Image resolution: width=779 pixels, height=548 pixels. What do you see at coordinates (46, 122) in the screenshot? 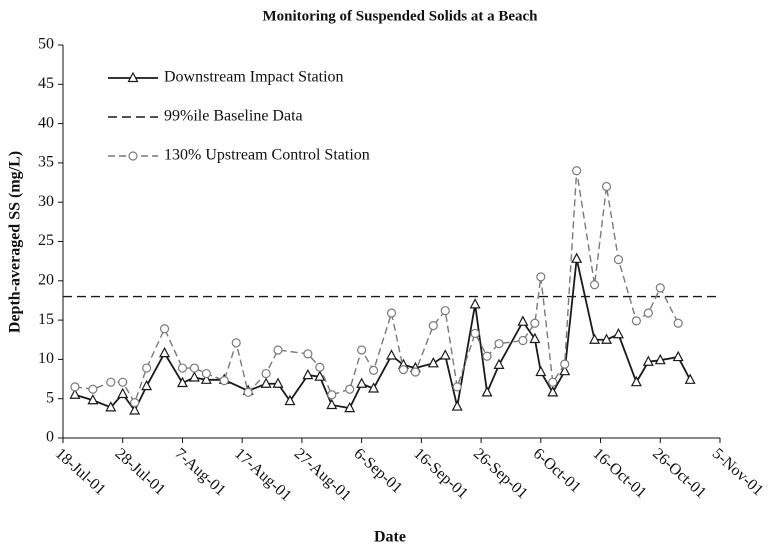
I see `y-tick-label: 40` at bounding box center [46, 122].